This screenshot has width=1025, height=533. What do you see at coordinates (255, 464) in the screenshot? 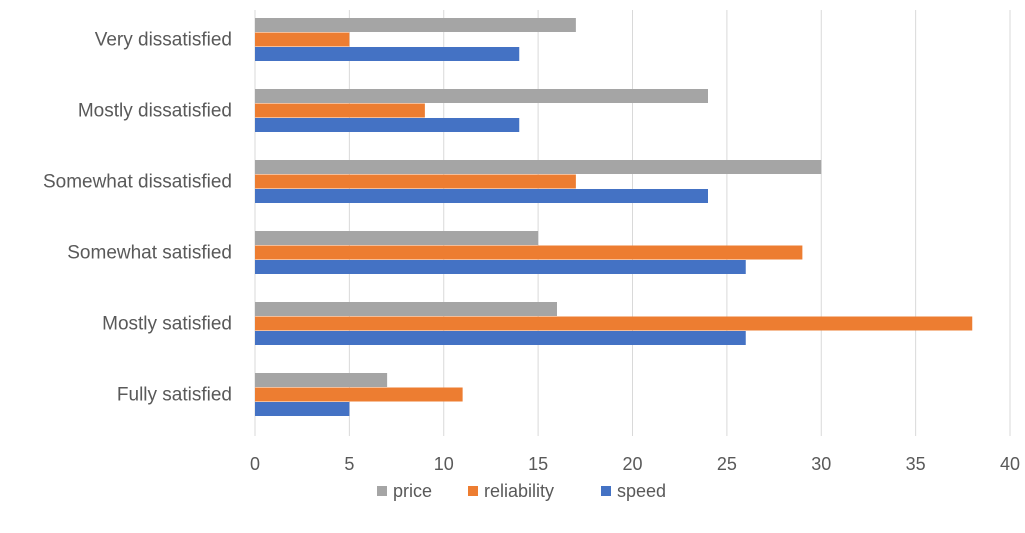
I see `tick-label-0: 0` at bounding box center [255, 464].